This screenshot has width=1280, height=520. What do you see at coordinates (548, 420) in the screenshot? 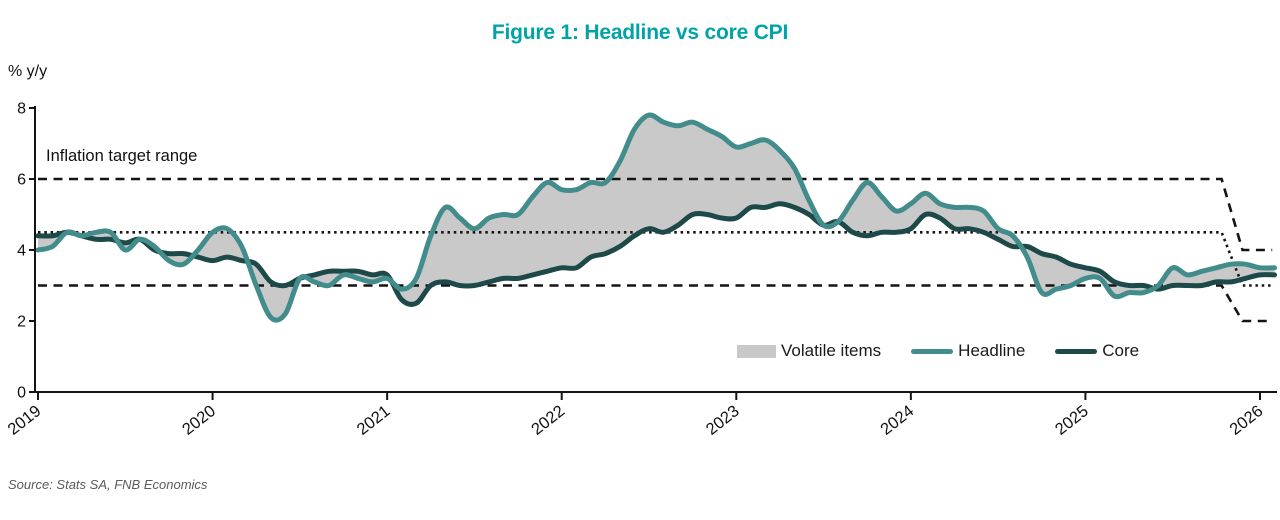
I see `x-tick-label: 2022` at bounding box center [548, 420].